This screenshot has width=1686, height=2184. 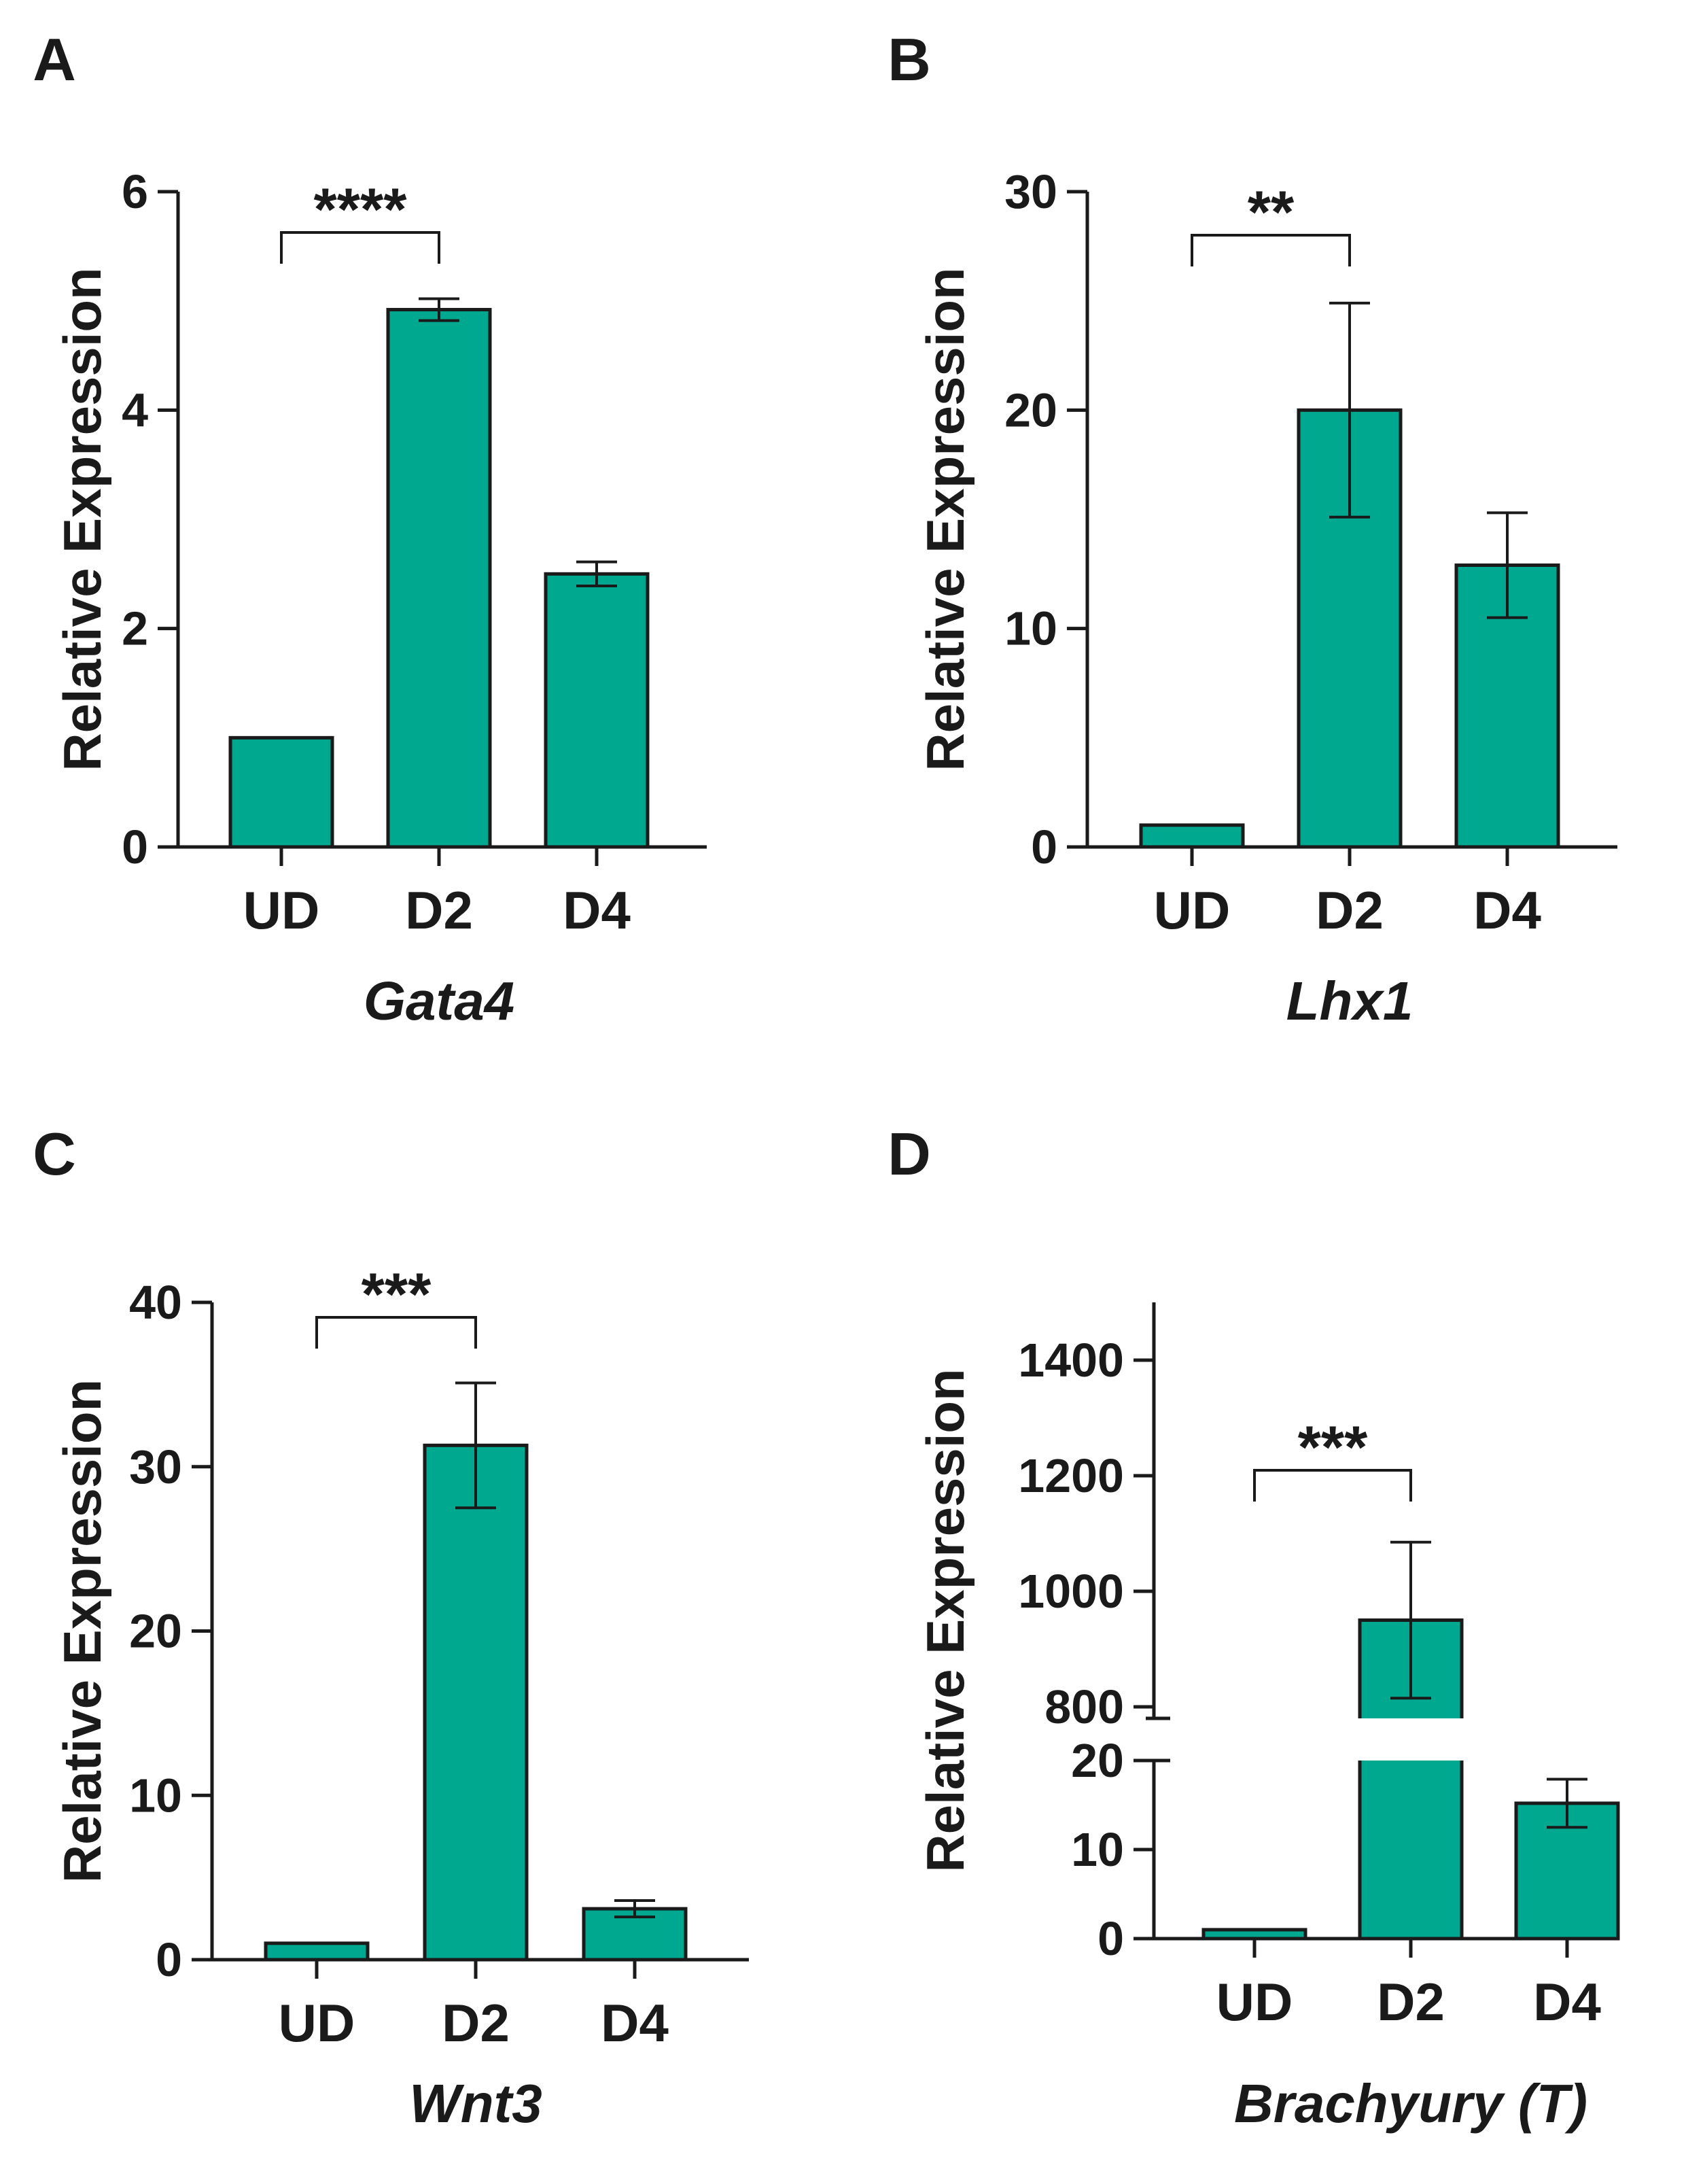 I want to click on y-tick-label: 800, so click(x=1084, y=1707).